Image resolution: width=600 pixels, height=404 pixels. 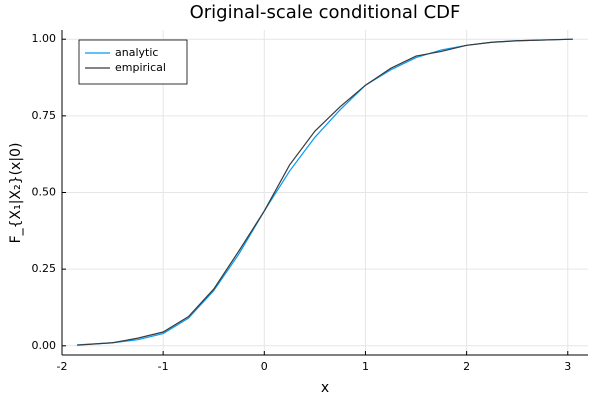 I want to click on y-axis-label: F_{X₁|X₂}(x|0), so click(x=16, y=193).